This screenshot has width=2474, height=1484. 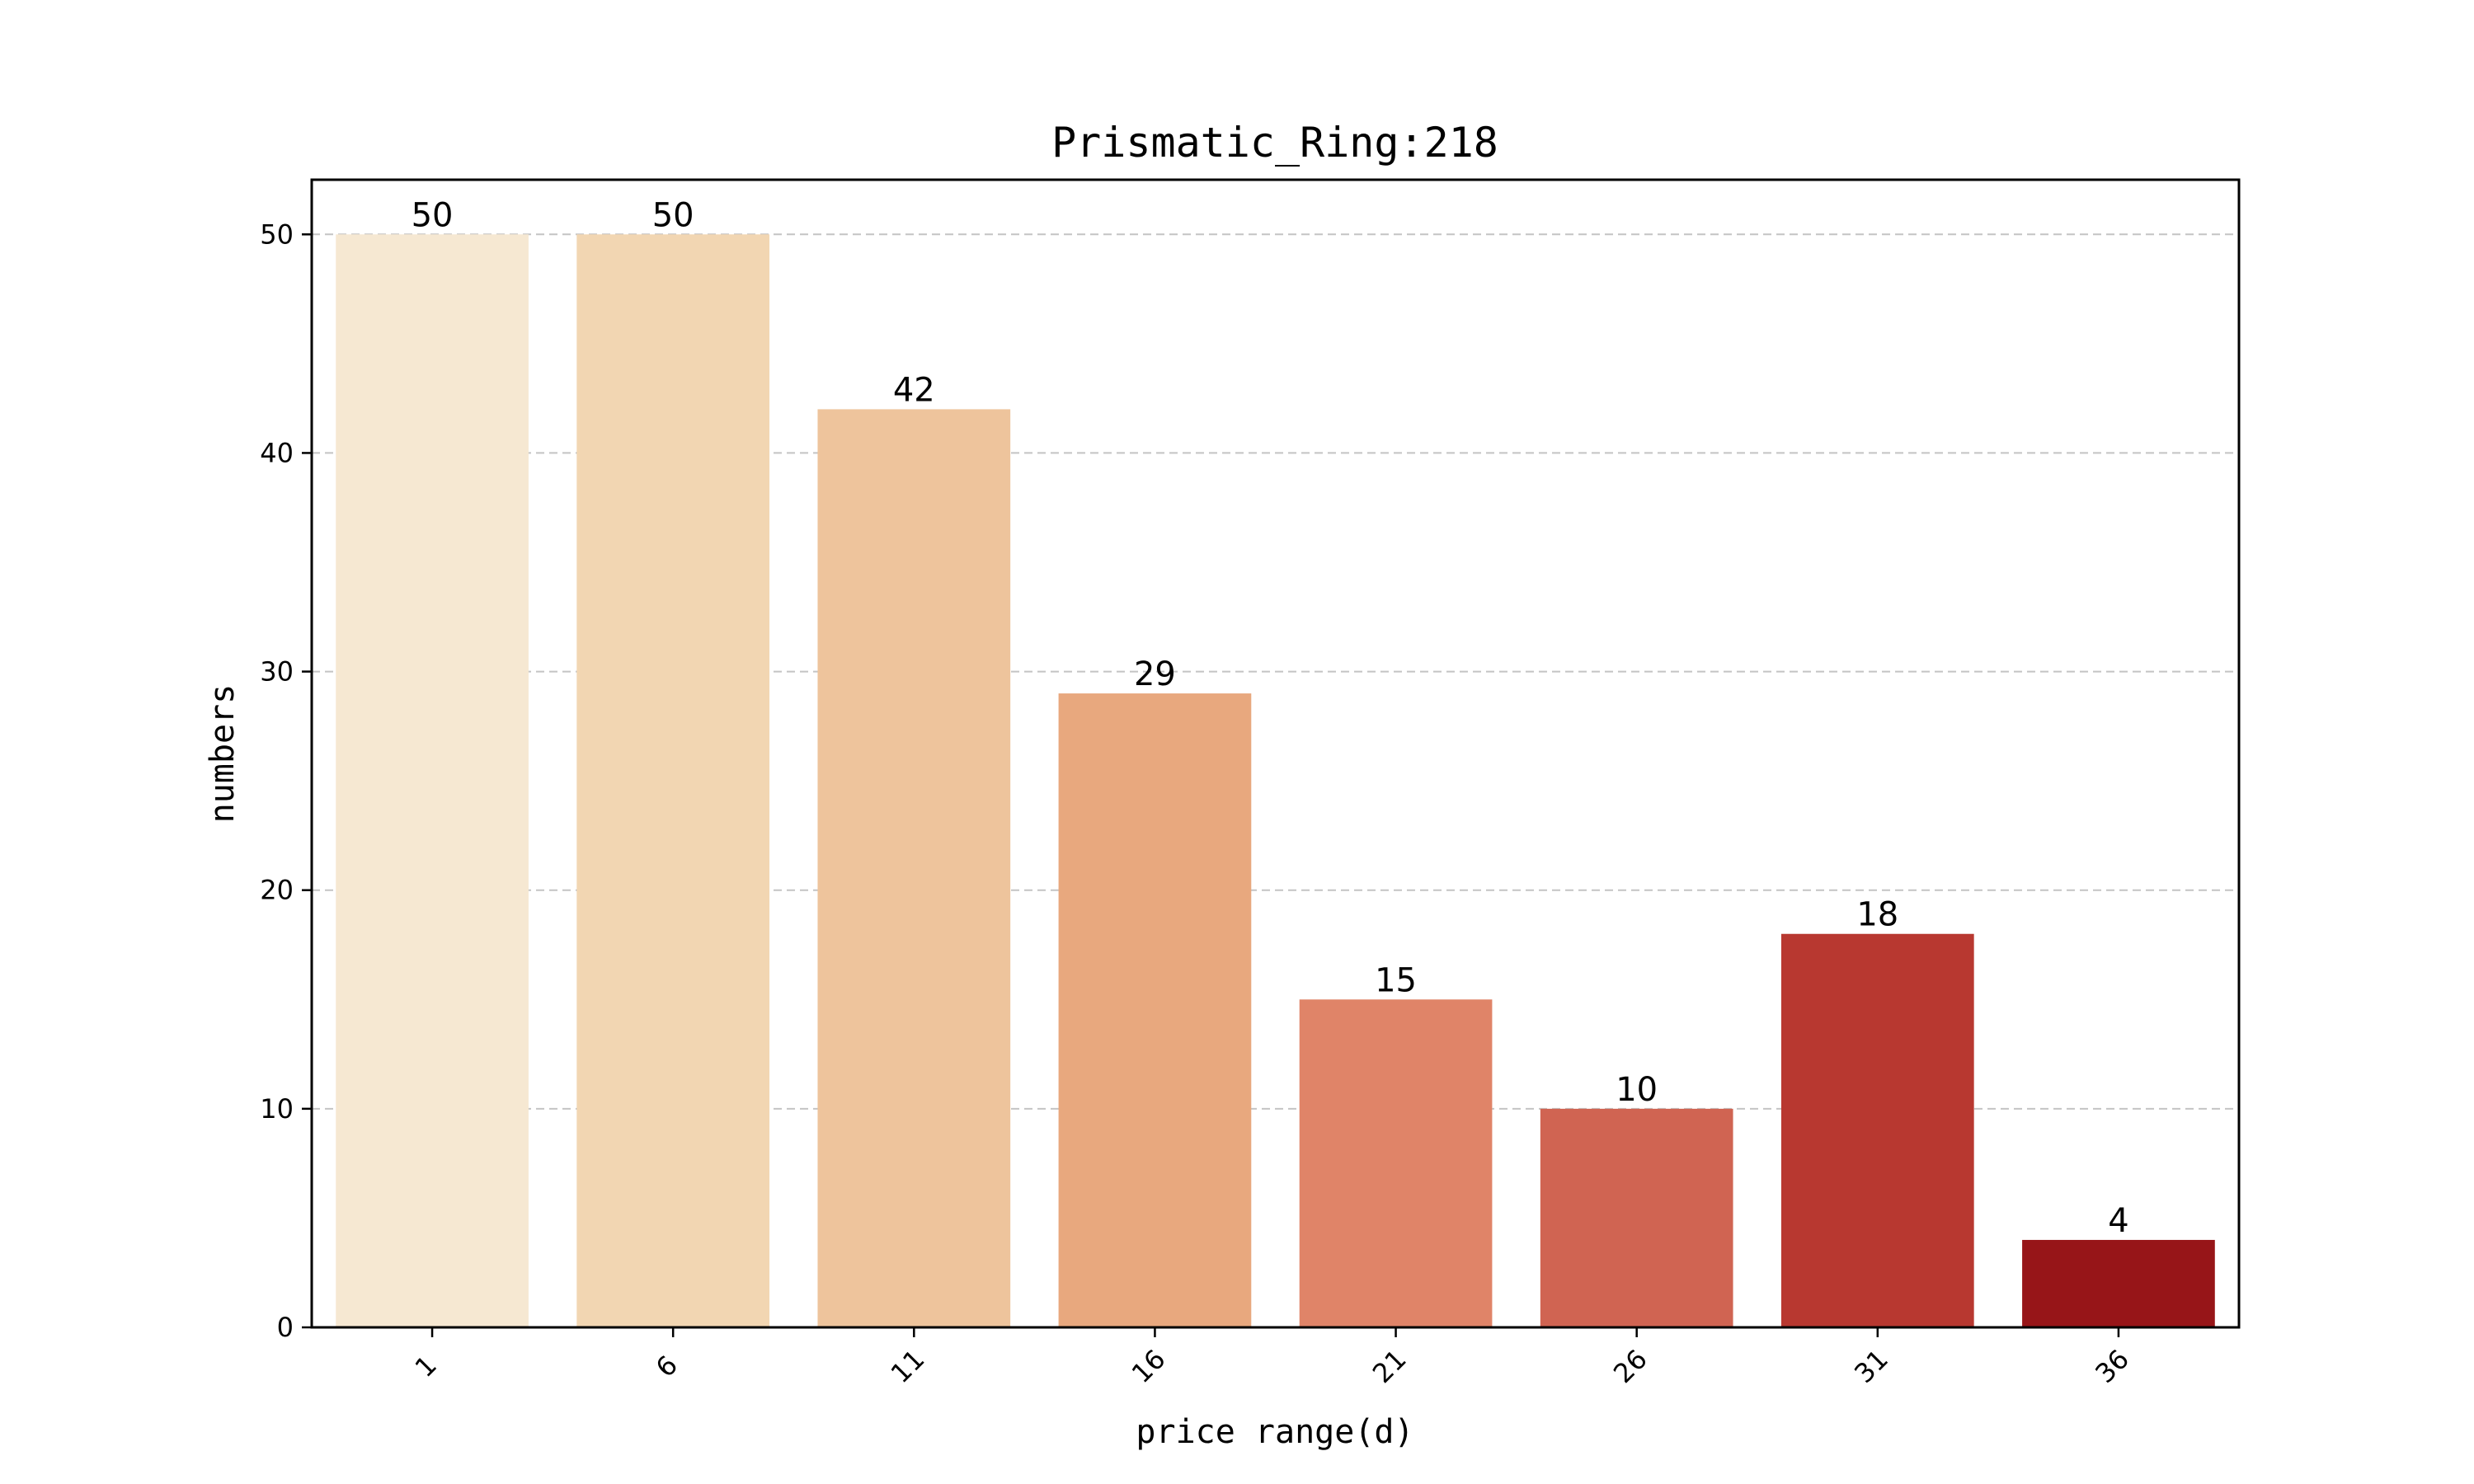 I want to click on data-label-36: 4, so click(x=2118, y=1221).